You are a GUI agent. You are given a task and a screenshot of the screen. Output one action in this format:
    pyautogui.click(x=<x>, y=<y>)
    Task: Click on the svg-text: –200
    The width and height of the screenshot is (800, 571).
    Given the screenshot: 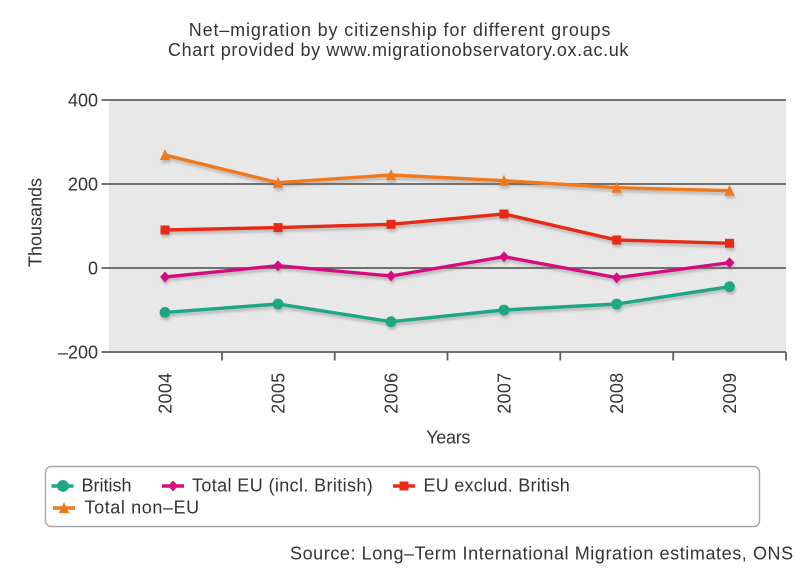 What is the action you would take?
    pyautogui.click(x=78, y=352)
    